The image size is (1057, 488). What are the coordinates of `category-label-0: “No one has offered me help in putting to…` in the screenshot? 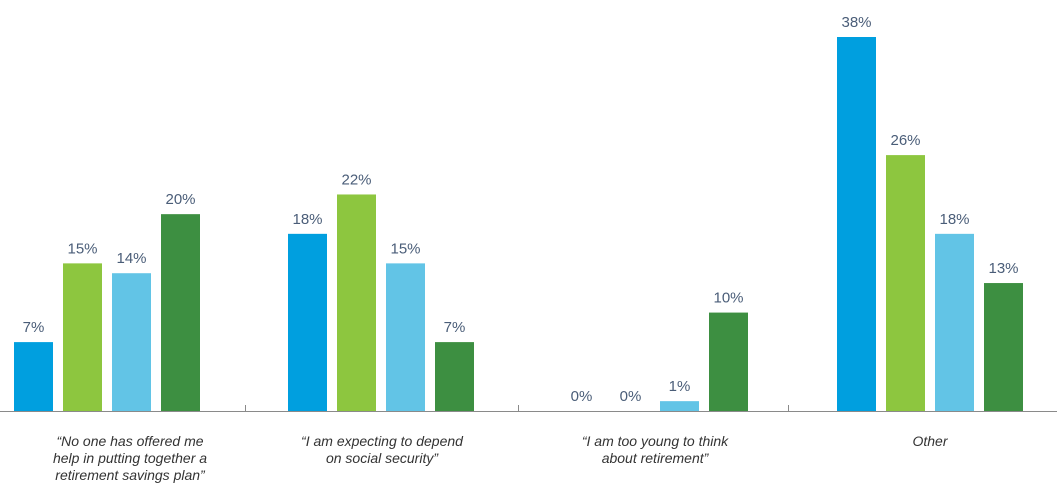 It's located at (130, 458).